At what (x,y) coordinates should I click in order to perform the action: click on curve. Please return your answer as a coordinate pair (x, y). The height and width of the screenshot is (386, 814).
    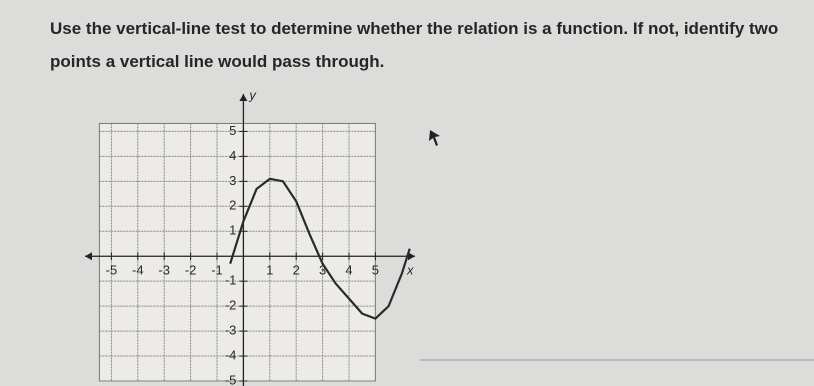
    Looking at the image, I should click on (320, 248).